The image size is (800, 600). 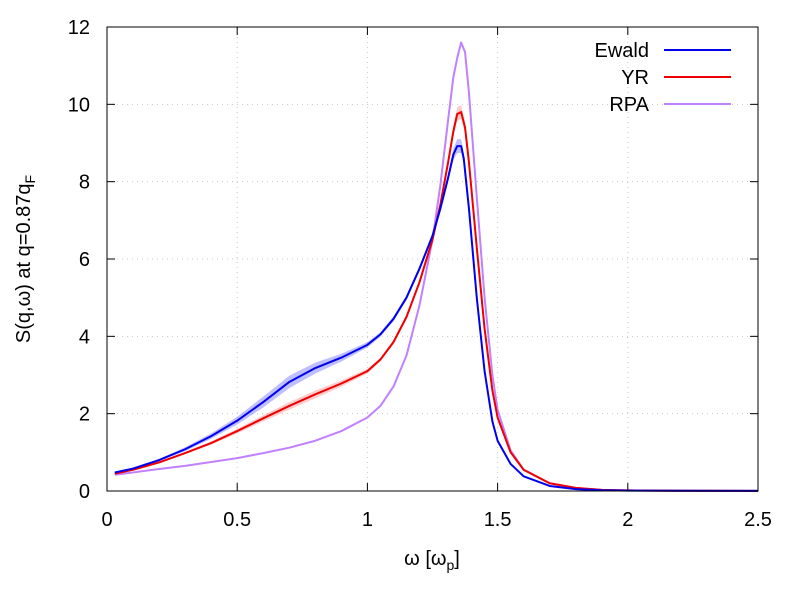 What do you see at coordinates (663, 78) in the screenshot?
I see `legend: Ewald YR RPA` at bounding box center [663, 78].